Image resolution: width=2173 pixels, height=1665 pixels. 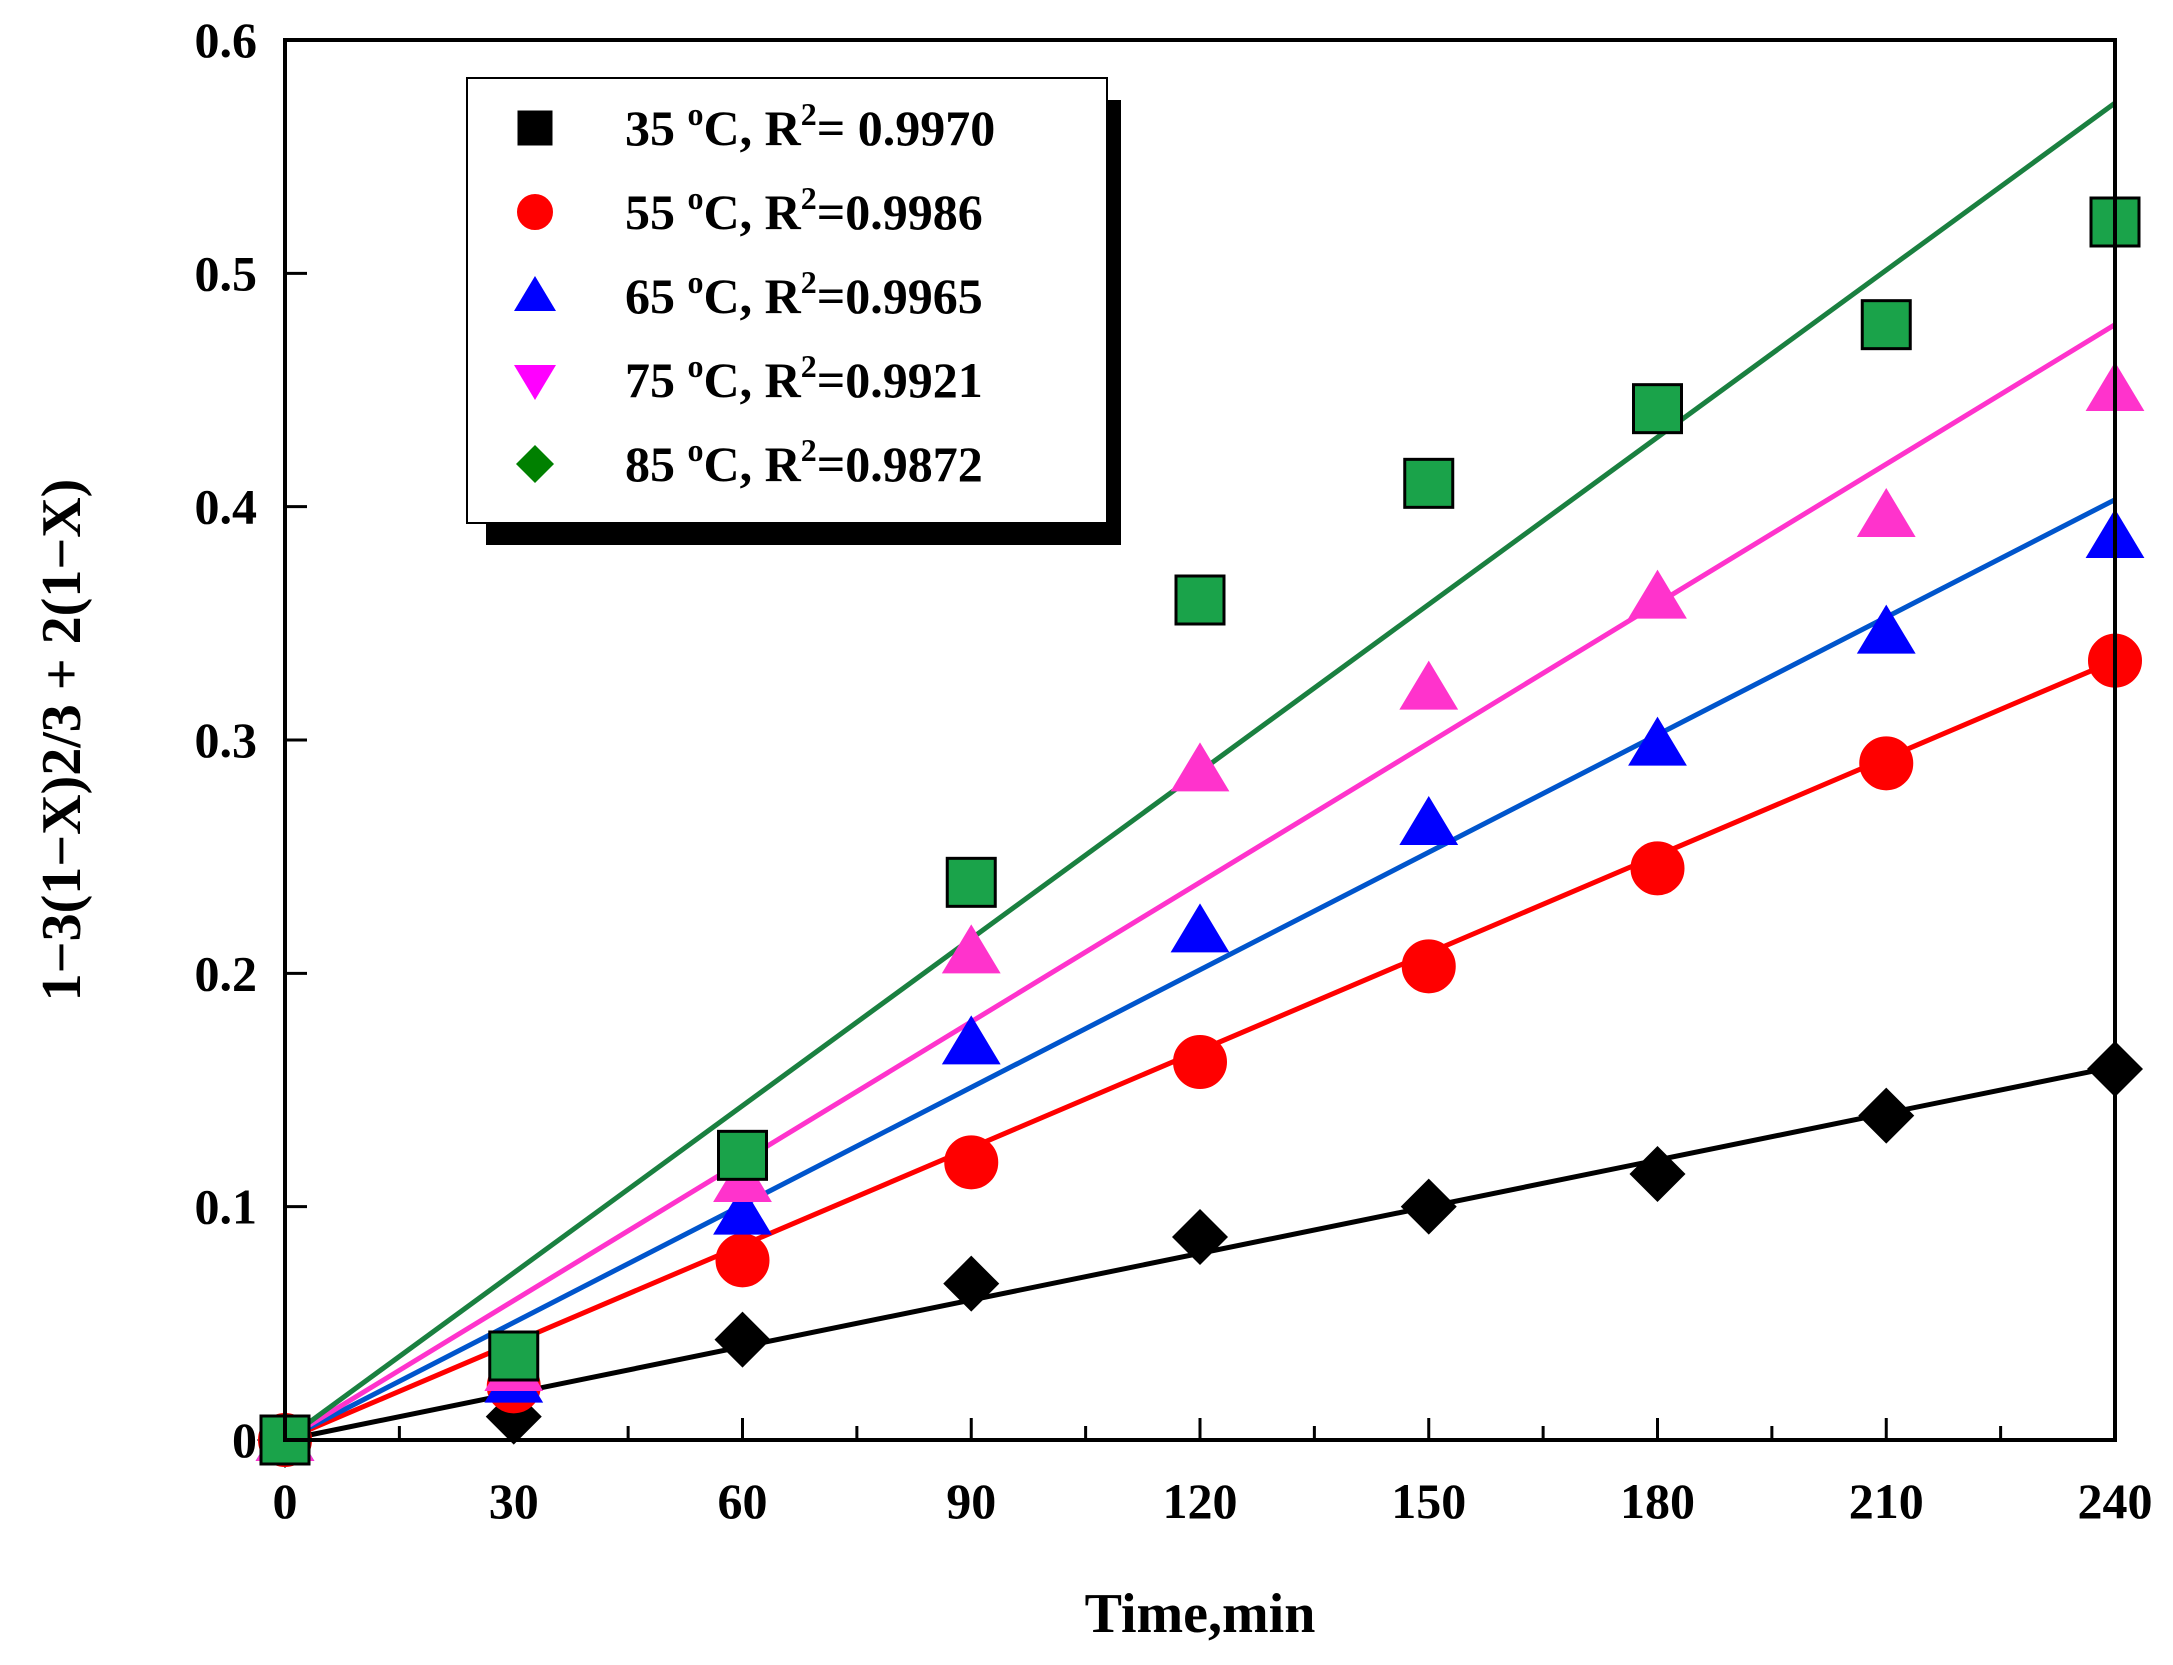 What do you see at coordinates (1200, 1501) in the screenshot?
I see `x-tick-label: 120` at bounding box center [1200, 1501].